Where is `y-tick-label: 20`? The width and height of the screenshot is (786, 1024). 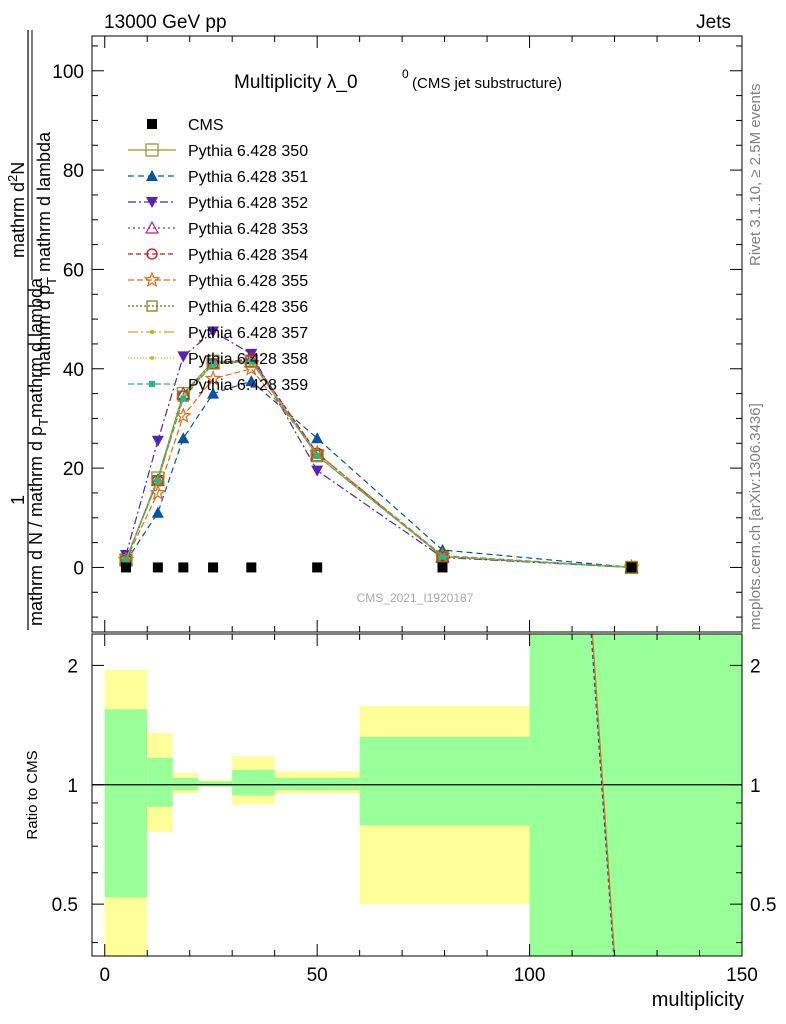 y-tick-label: 20 is located at coordinates (73, 469).